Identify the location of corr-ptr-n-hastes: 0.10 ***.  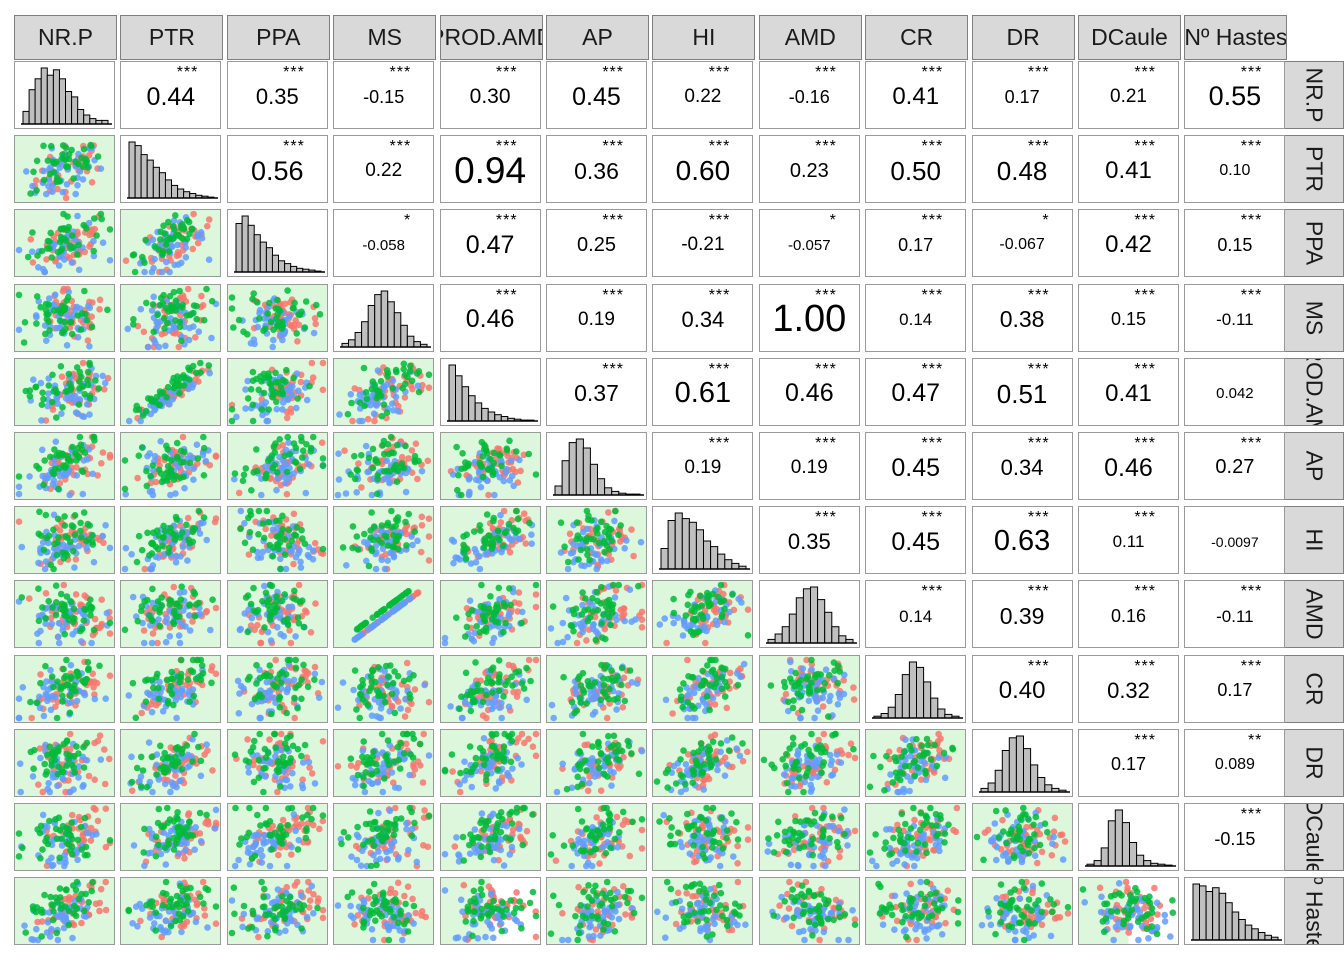
(1235, 169).